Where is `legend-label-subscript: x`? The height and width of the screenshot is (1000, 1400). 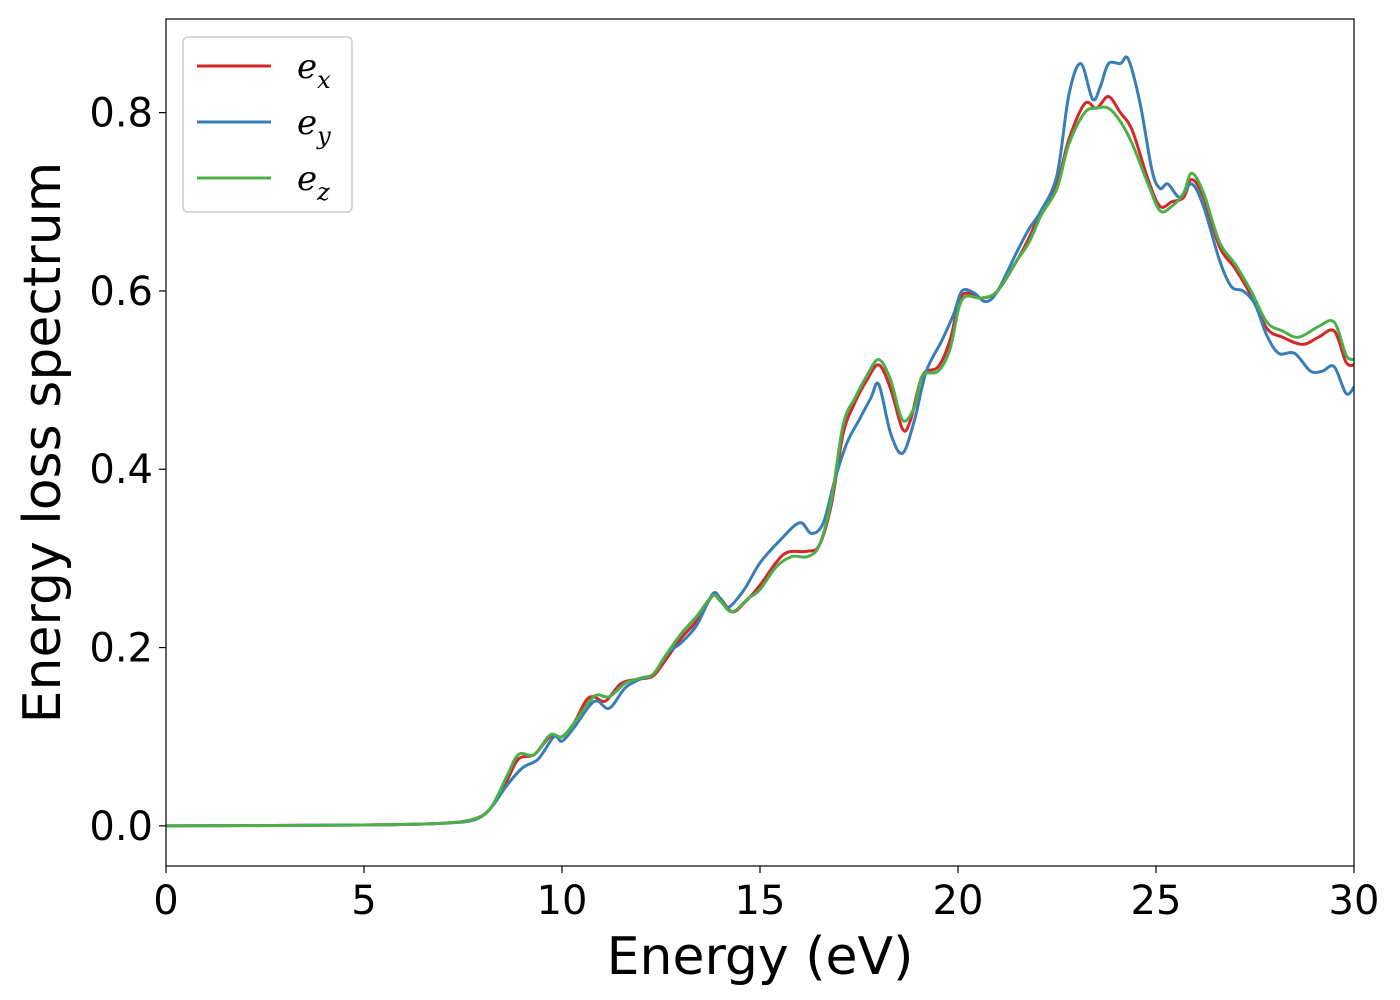
legend-label-subscript: x is located at coordinates (324, 80).